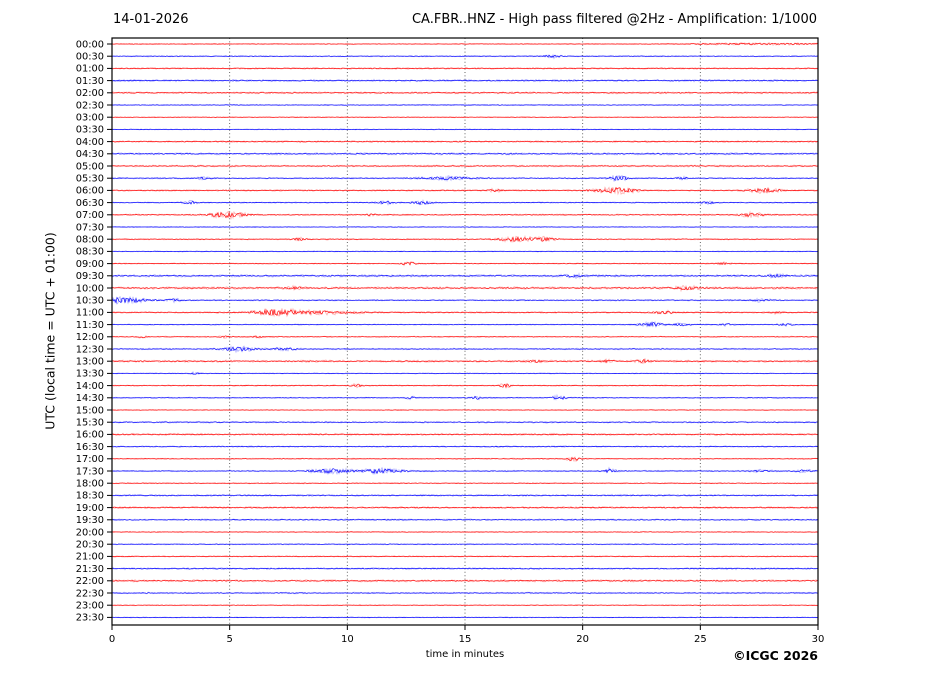 The height and width of the screenshot is (700, 927). Describe the element at coordinates (465, 385) in the screenshot. I see `trace-14:00` at that location.